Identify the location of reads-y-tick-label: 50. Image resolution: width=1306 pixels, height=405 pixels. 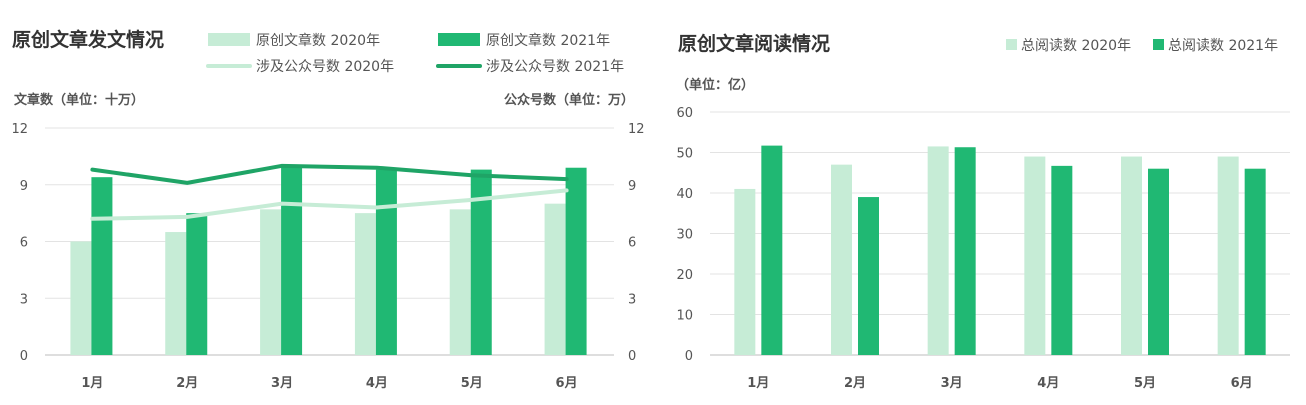
(684, 154).